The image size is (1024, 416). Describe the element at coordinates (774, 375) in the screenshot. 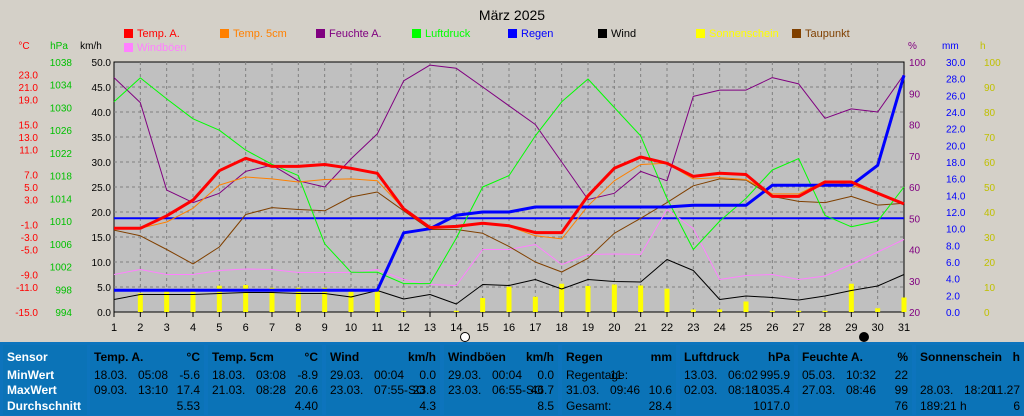

I see `stat-min-value: 995.9` at that location.